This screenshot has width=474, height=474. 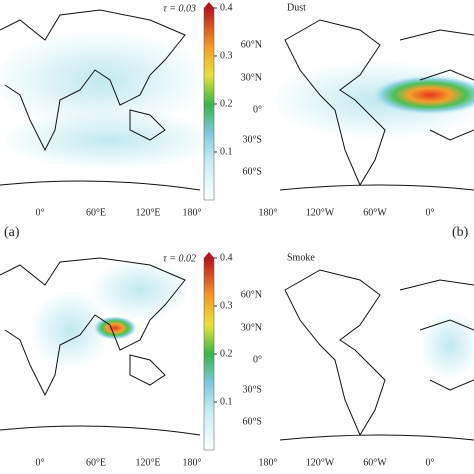 What do you see at coordinates (179, 8) in the screenshot?
I see `tau-label: τ = 0.03` at bounding box center [179, 8].